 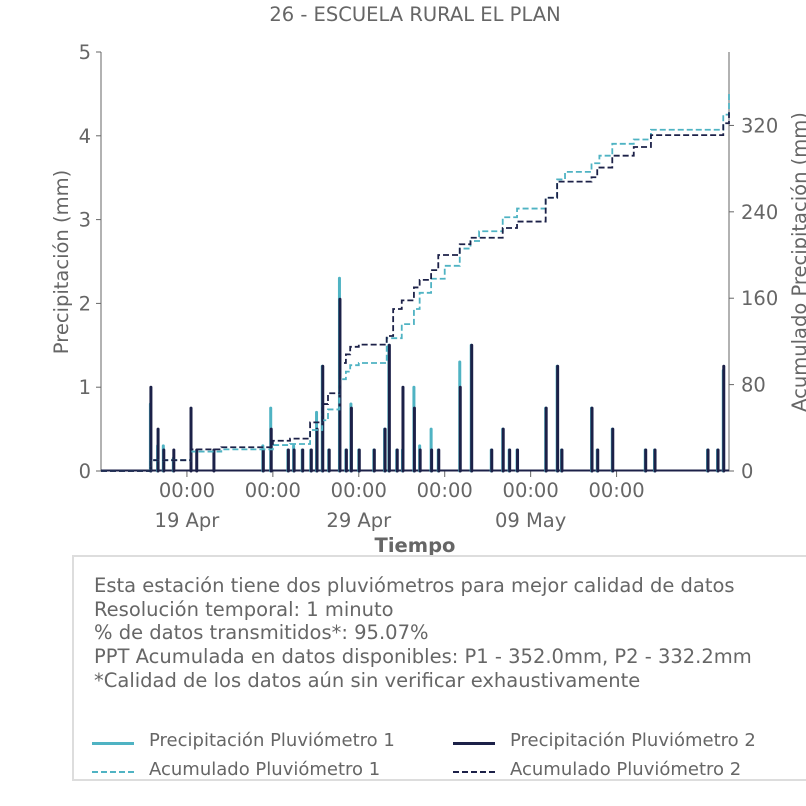 I want to click on y-left-tick-label: 2, so click(x=85, y=303).